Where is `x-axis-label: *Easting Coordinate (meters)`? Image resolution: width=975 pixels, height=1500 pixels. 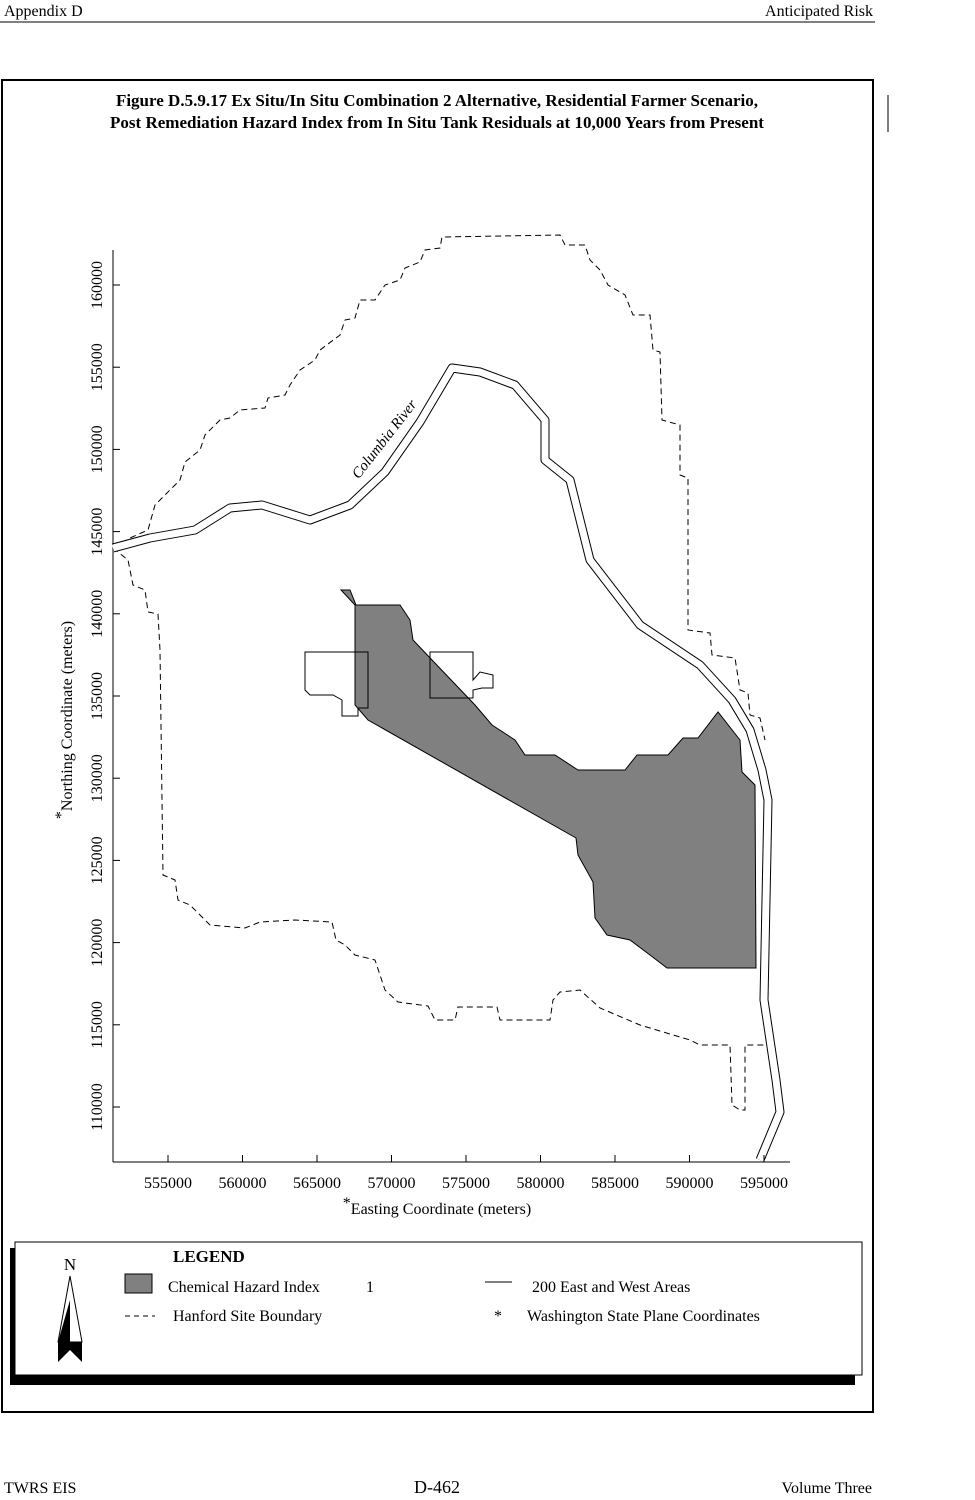
x-axis-label: *Easting Coordinate (meters) is located at coordinates (437, 1206).